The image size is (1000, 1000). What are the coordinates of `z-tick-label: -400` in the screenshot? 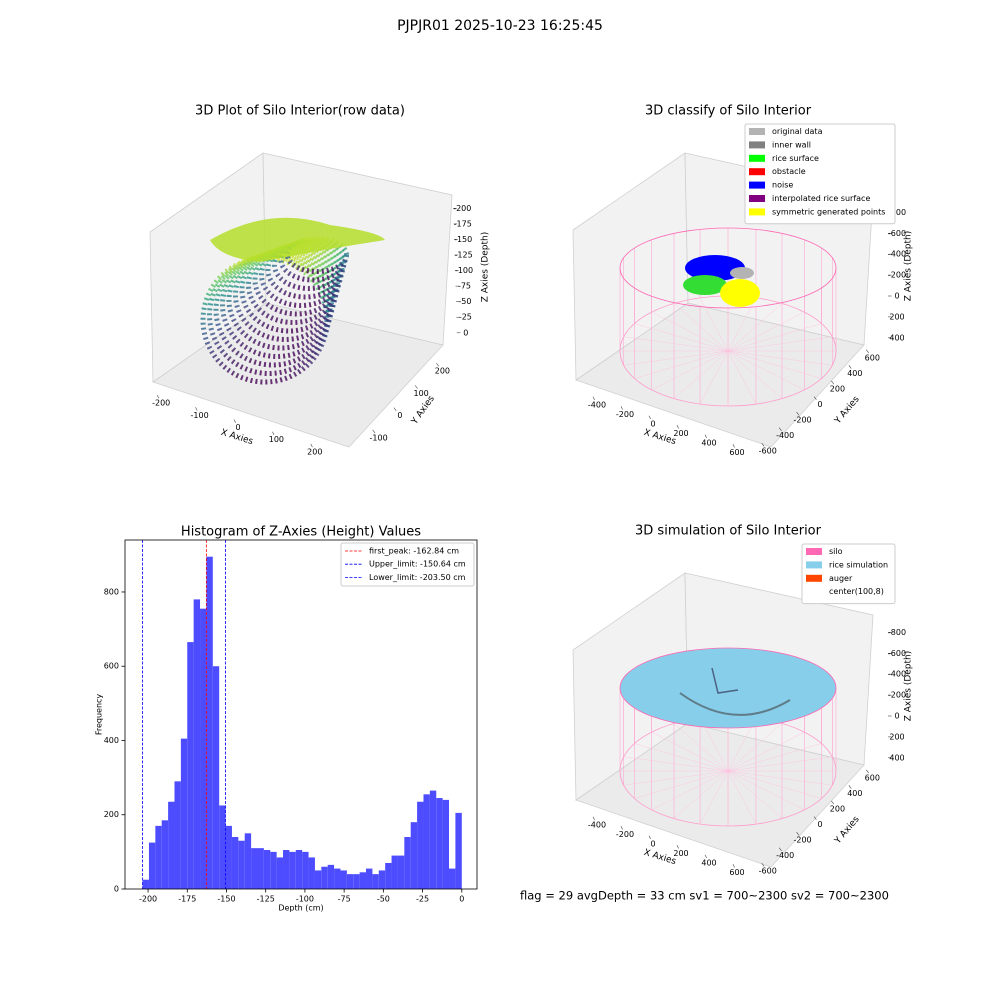 It's located at (897, 674).